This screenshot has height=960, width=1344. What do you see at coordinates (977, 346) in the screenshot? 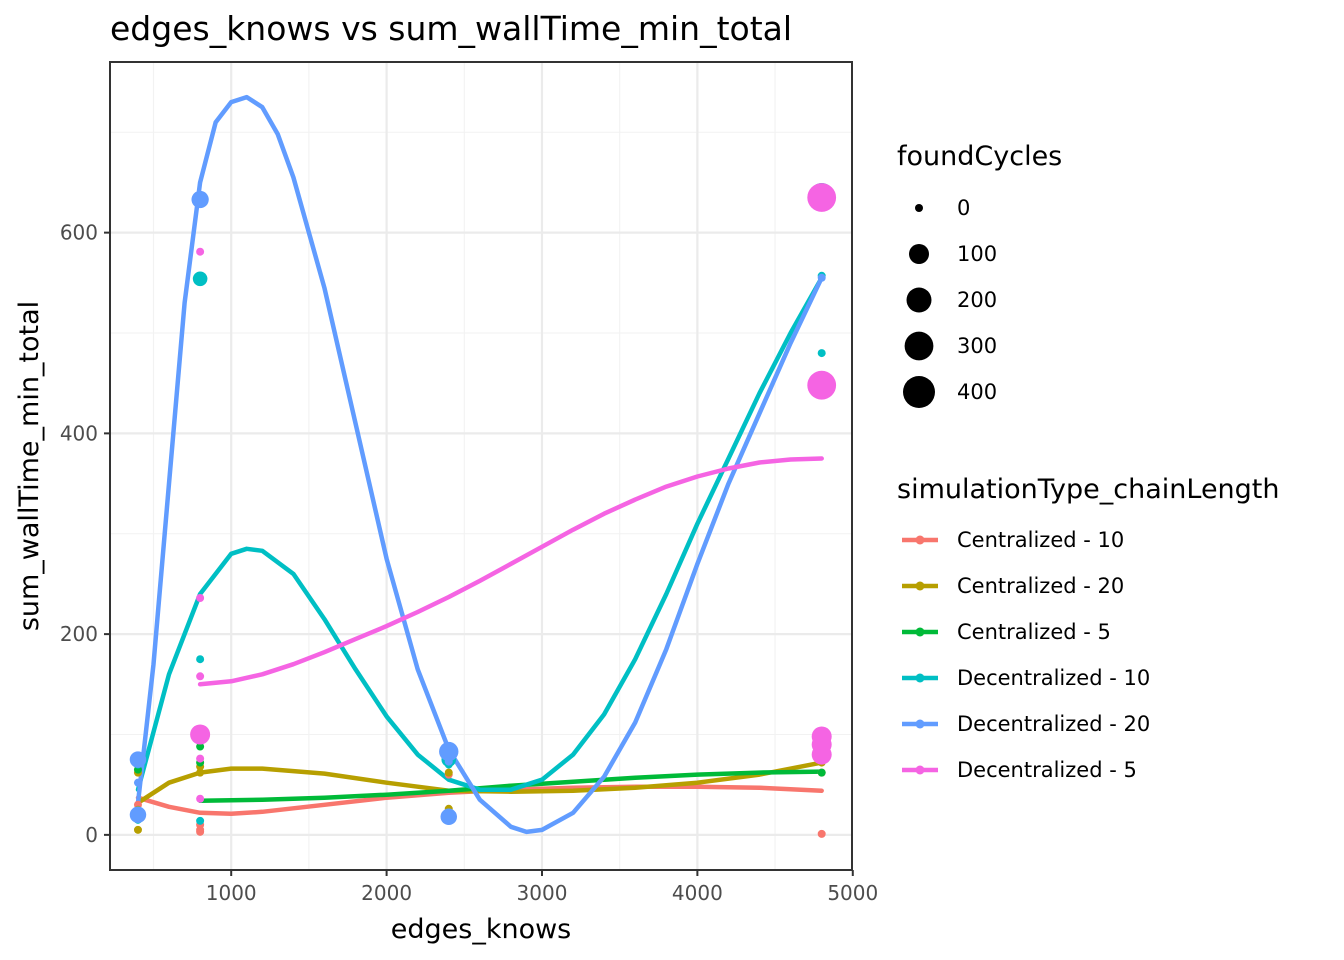
I see `size-legend-label: 300` at bounding box center [977, 346].